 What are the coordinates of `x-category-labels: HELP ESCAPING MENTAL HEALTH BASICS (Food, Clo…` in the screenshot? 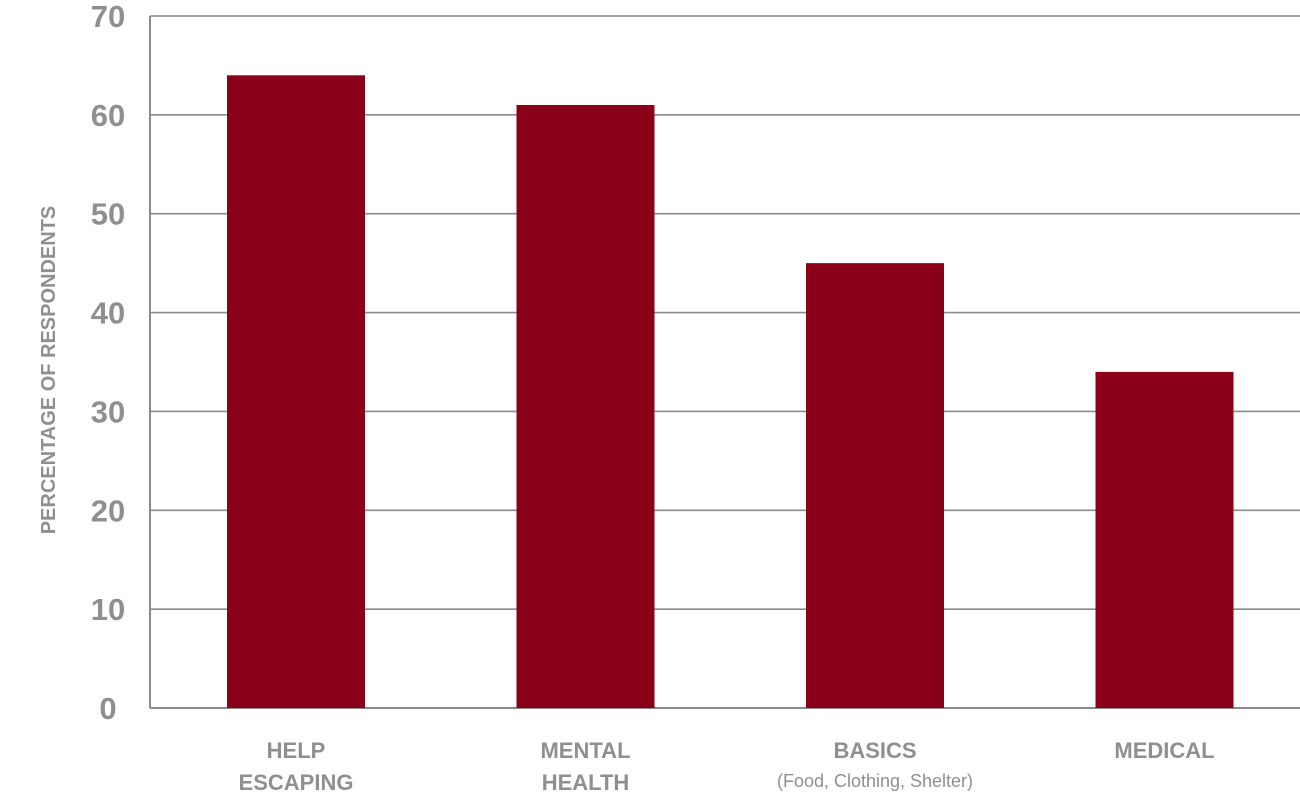 It's located at (727, 766).